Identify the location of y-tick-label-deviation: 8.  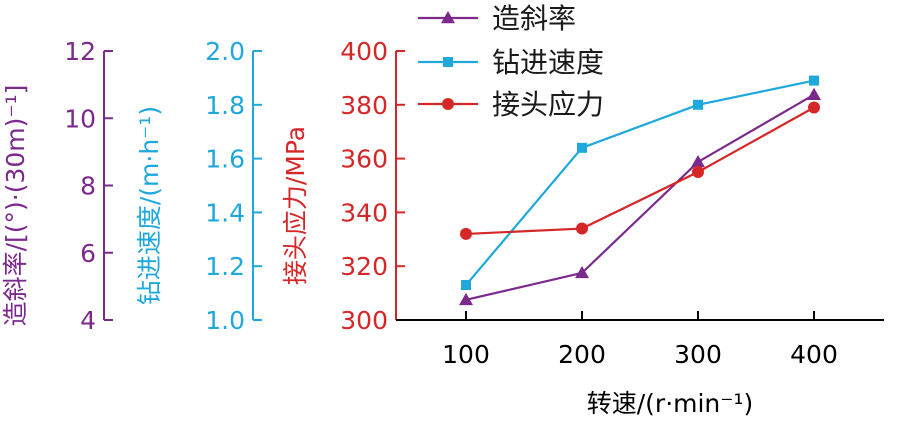
(88, 186).